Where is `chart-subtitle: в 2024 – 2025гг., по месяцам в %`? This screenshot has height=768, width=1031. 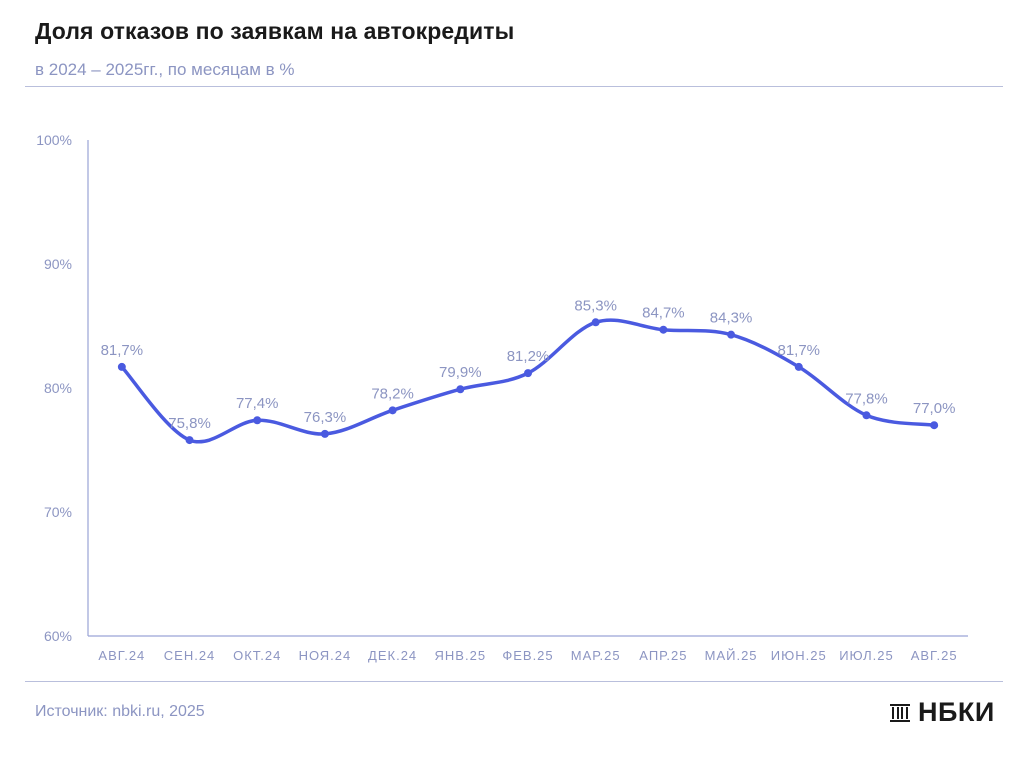
chart-subtitle: в 2024 – 2025гг., по месяцам в % is located at coordinates (165, 69).